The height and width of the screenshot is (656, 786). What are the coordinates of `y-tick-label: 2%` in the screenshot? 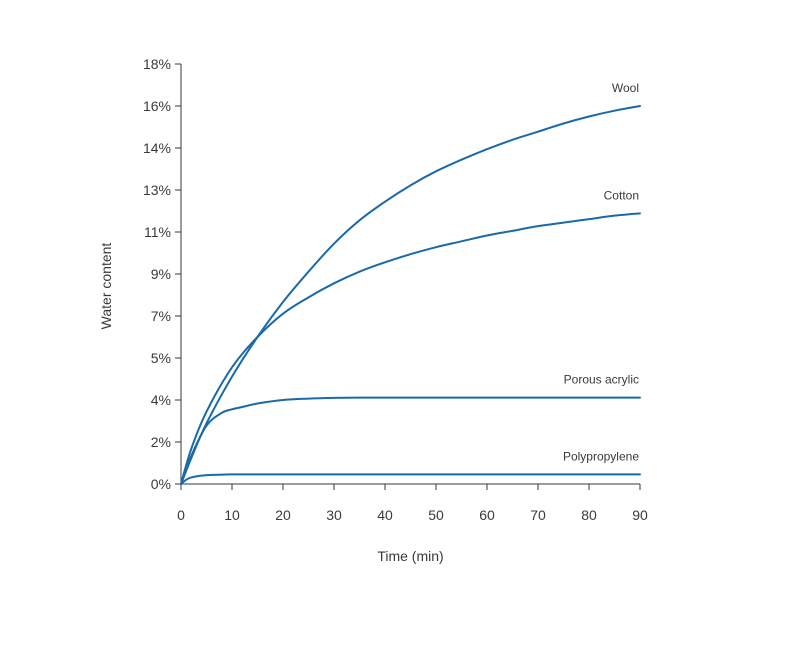 It's located at (161, 442).